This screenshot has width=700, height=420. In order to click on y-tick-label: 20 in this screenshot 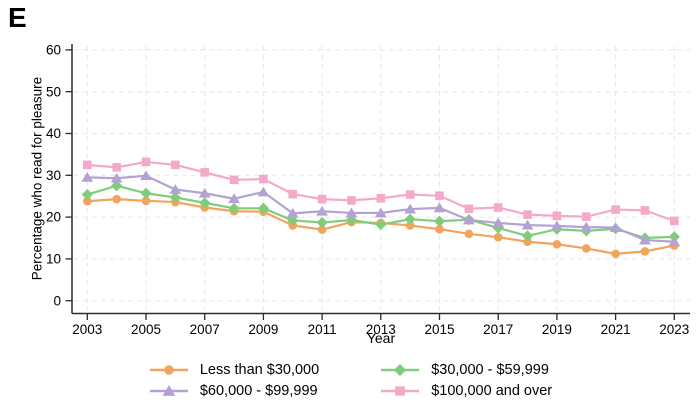, I will do `click(53, 217)`.